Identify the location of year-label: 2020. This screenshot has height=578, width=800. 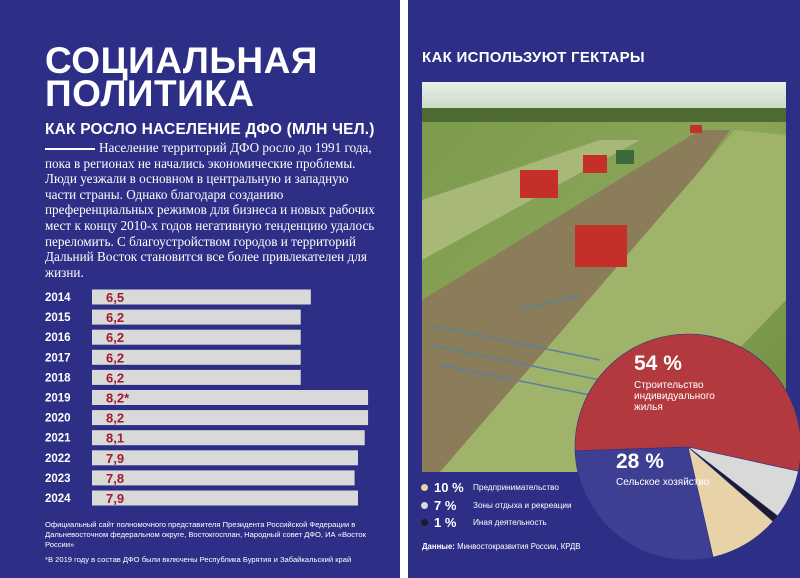
(58, 419).